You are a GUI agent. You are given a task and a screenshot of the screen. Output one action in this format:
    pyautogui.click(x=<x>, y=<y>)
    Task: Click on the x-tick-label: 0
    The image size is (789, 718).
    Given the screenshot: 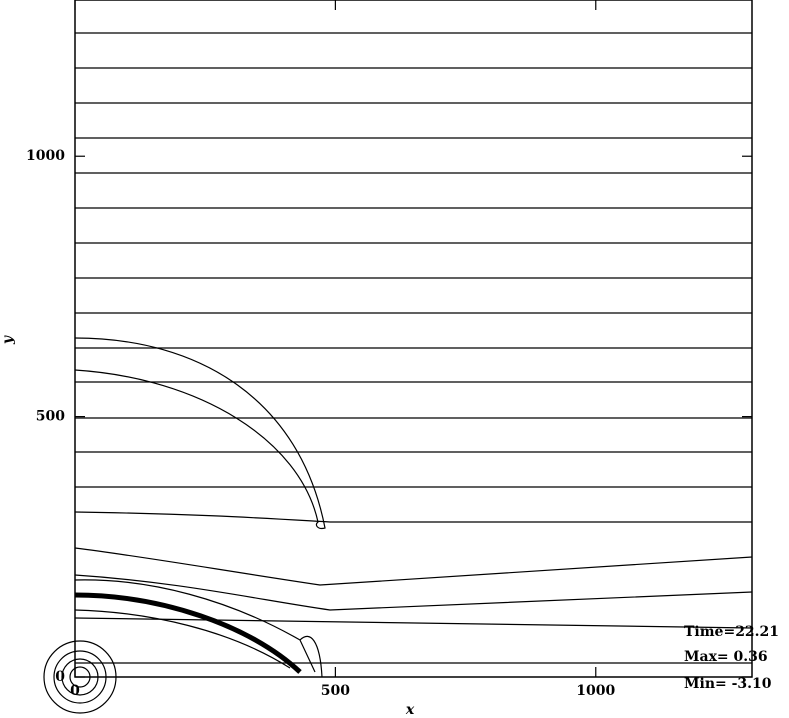 What is the action you would take?
    pyautogui.click(x=75, y=691)
    